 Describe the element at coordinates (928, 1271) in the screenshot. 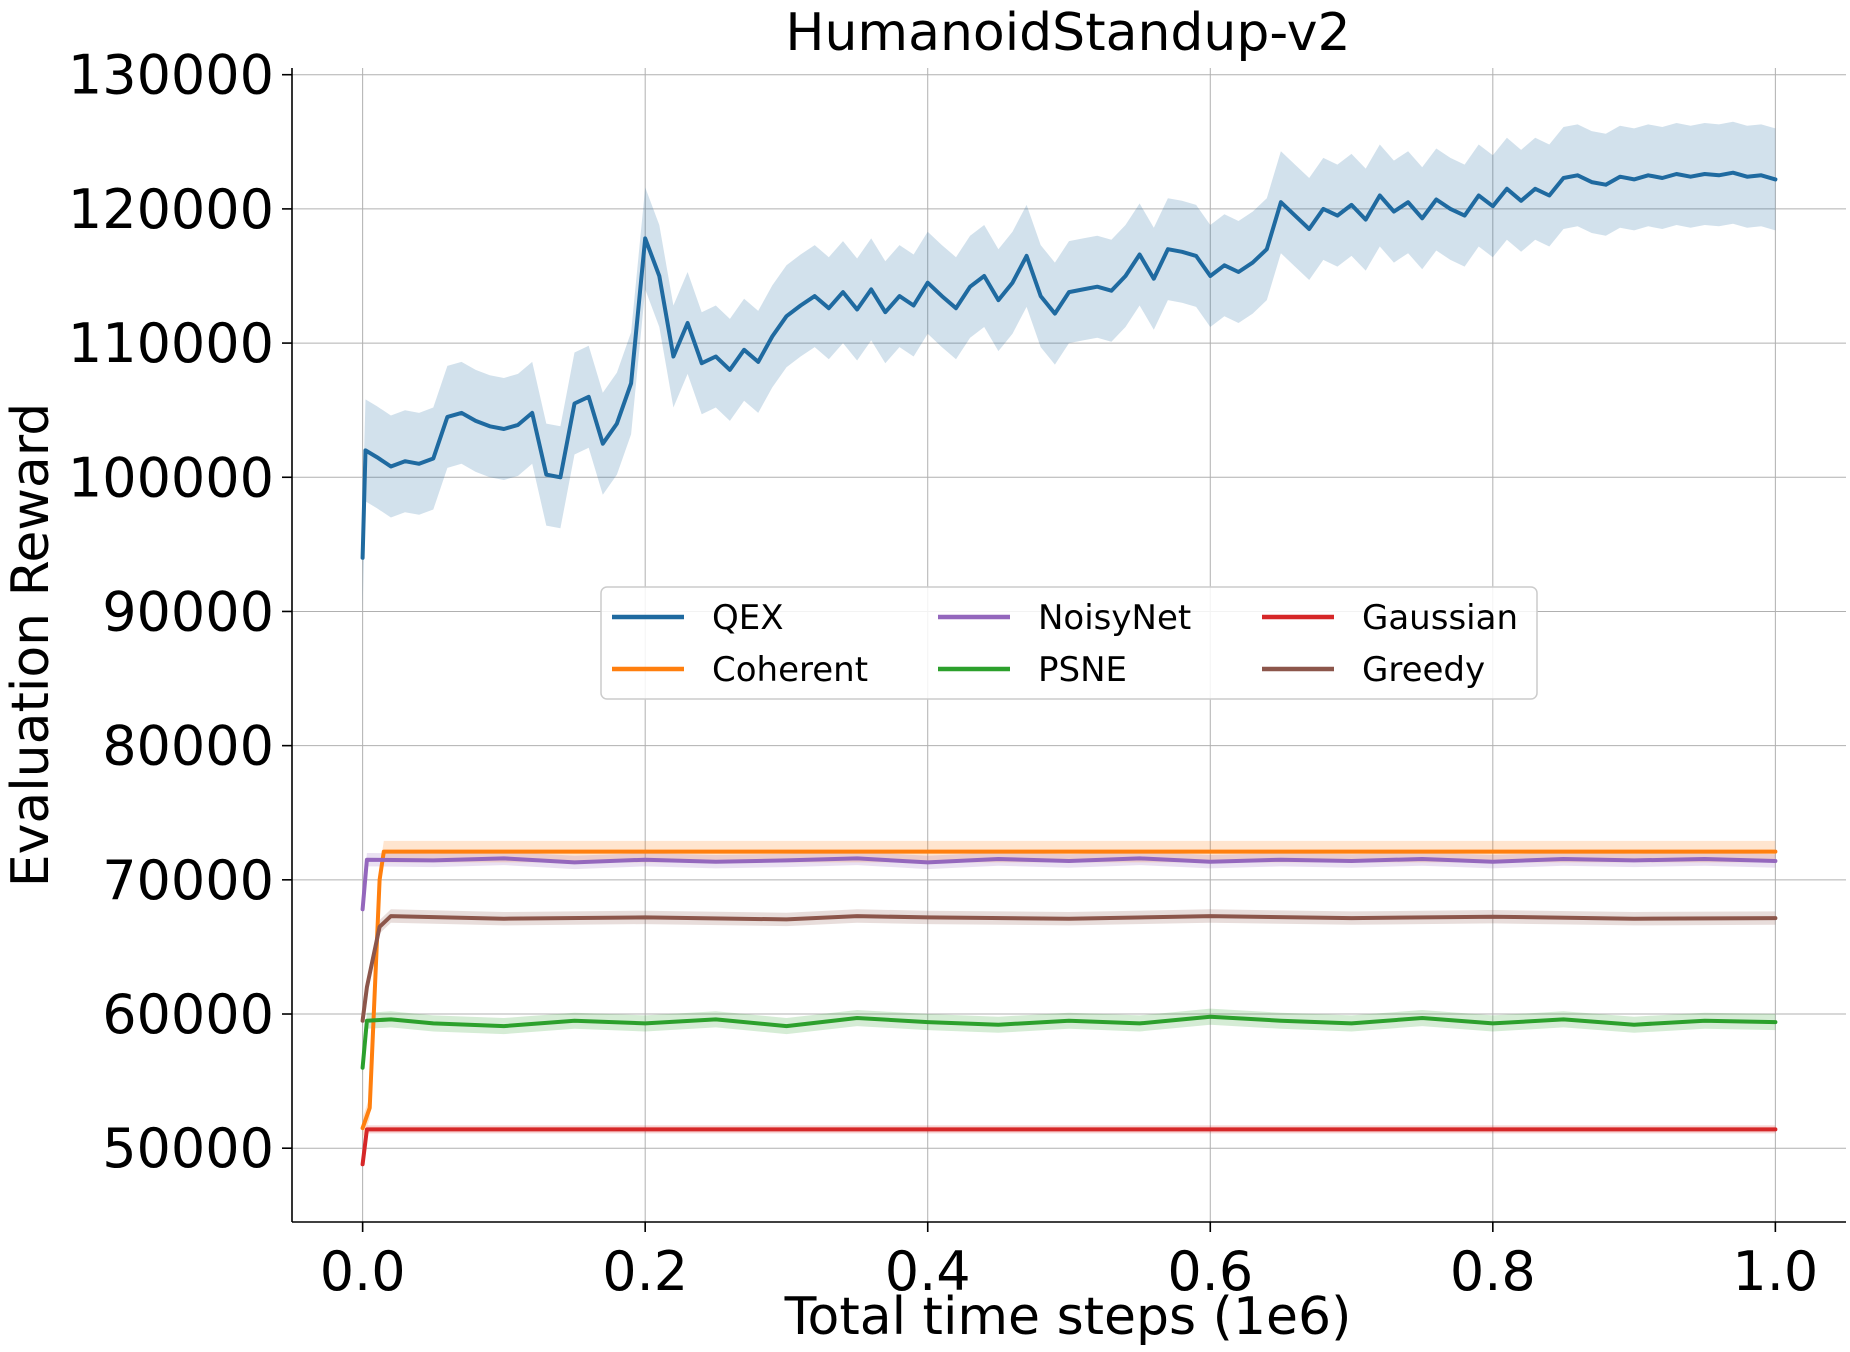

I see `x-tick-label: 0.4` at that location.